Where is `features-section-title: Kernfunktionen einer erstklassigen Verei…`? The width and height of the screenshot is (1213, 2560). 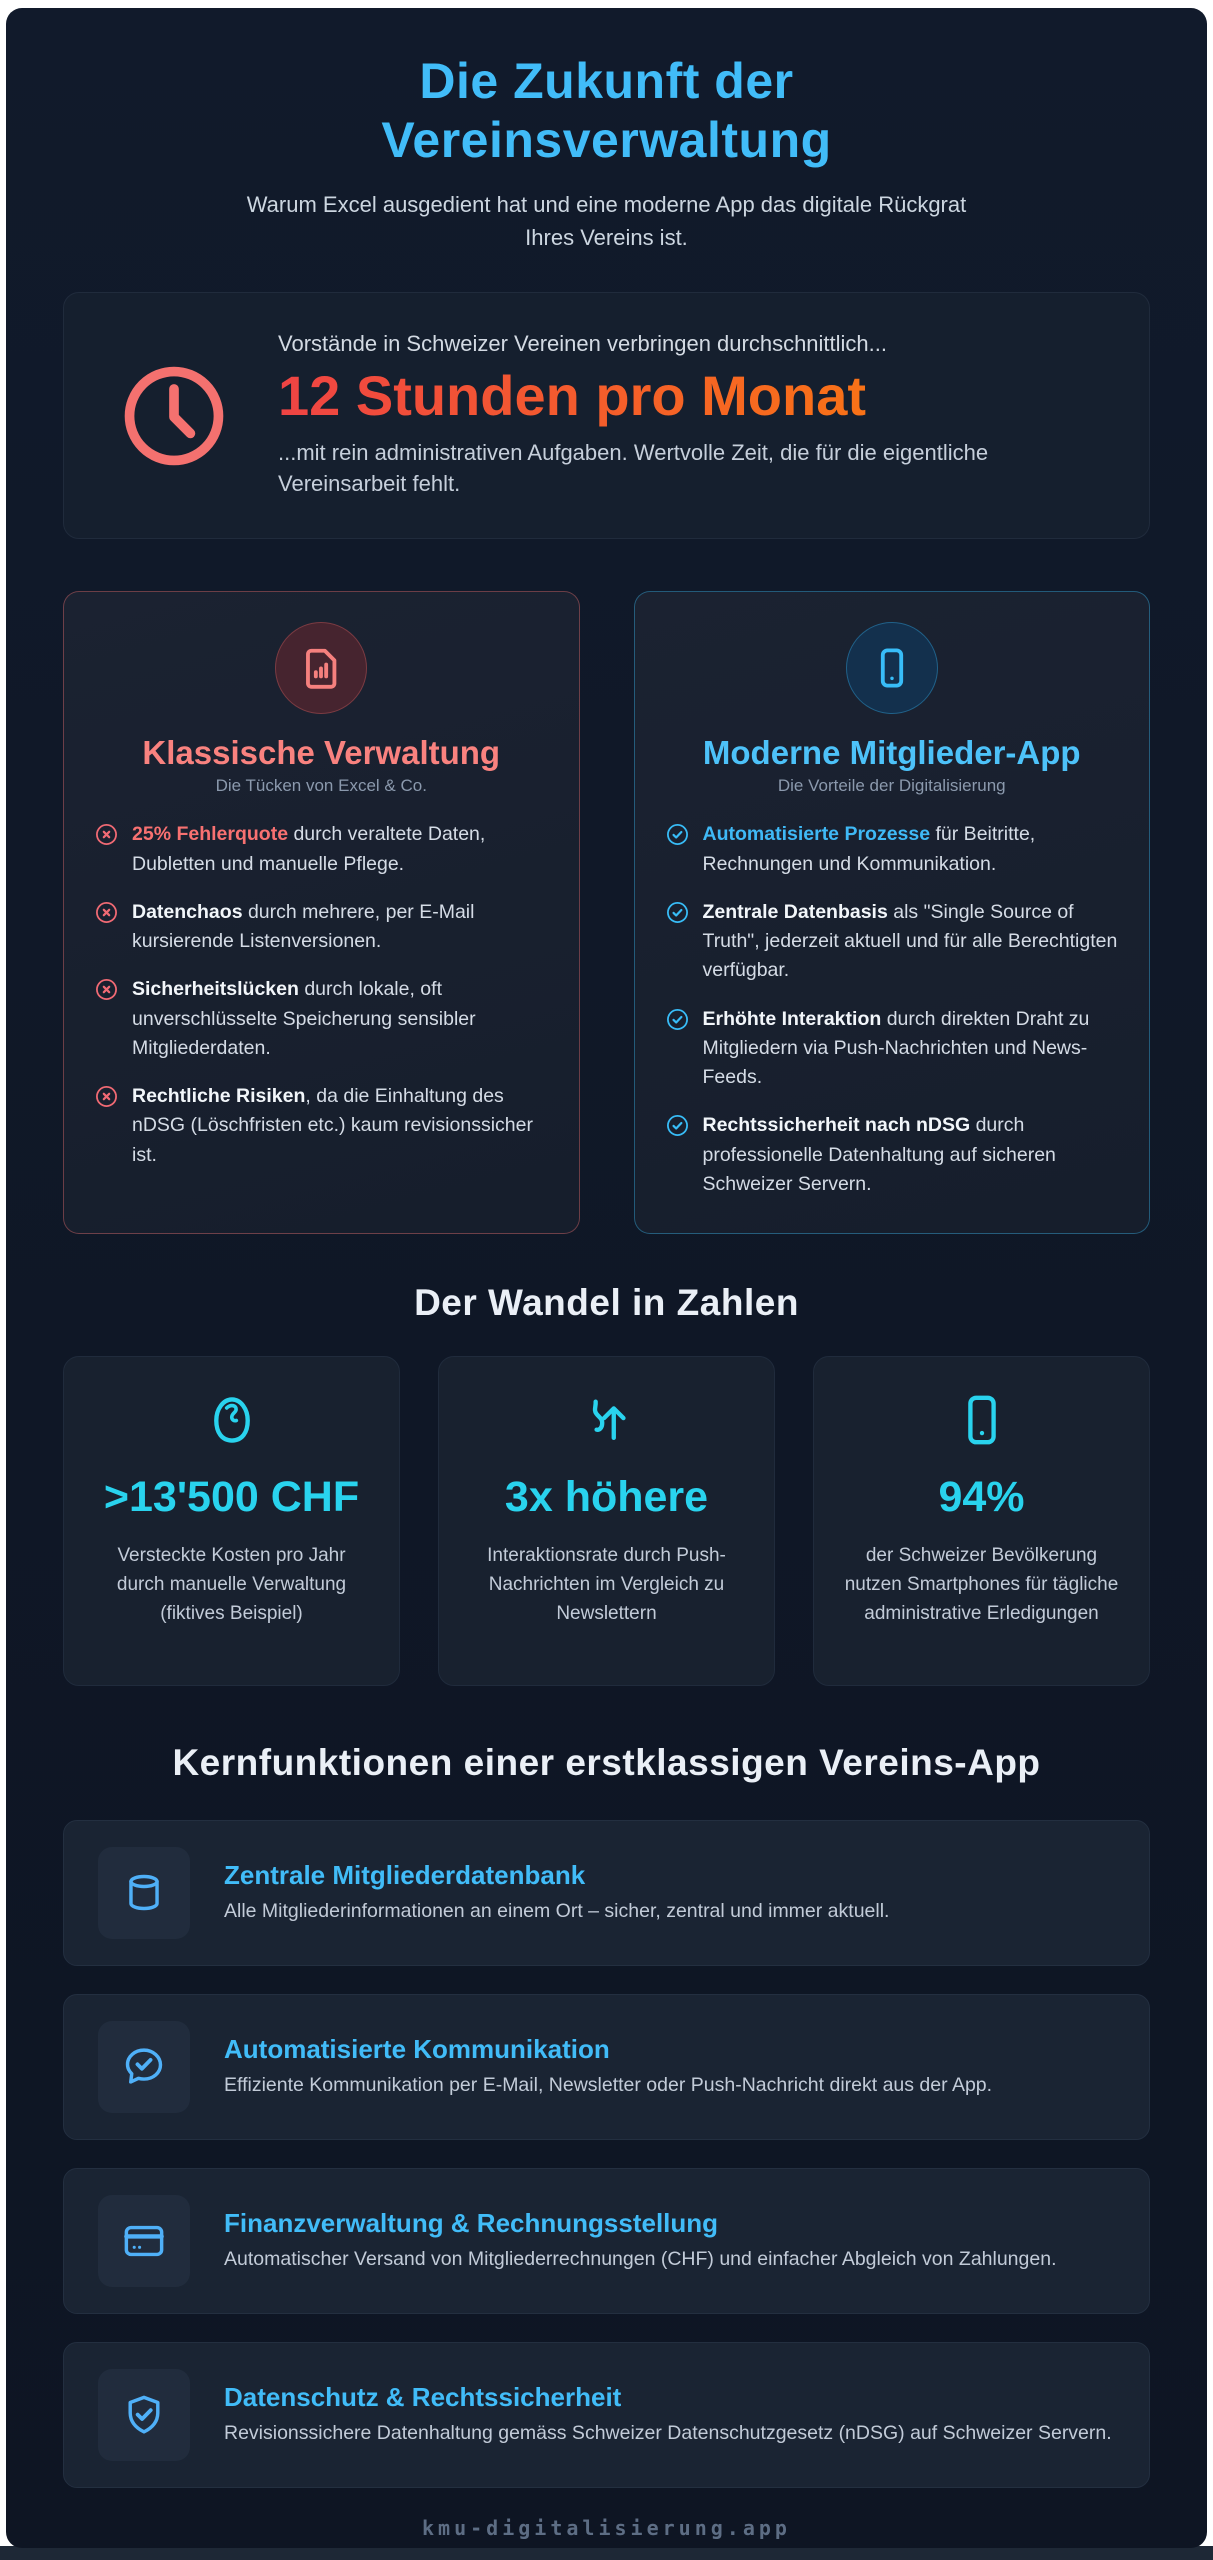
features-section-title: Kernfunktionen einer erstklassigen Verei… is located at coordinates (606, 1763).